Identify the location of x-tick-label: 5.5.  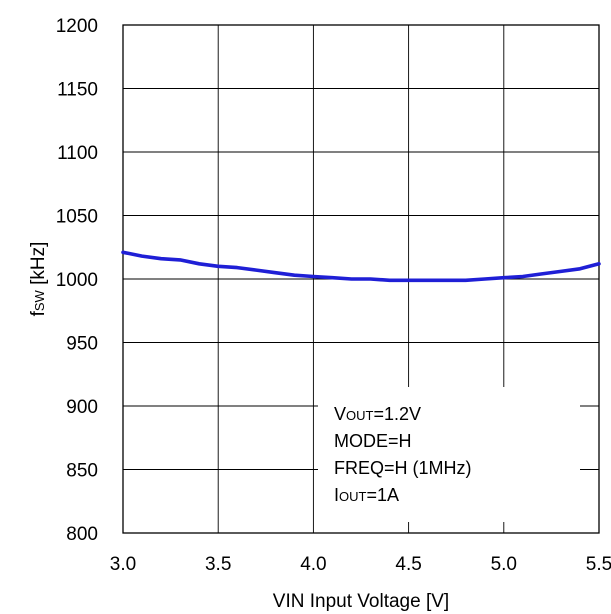
(598, 564).